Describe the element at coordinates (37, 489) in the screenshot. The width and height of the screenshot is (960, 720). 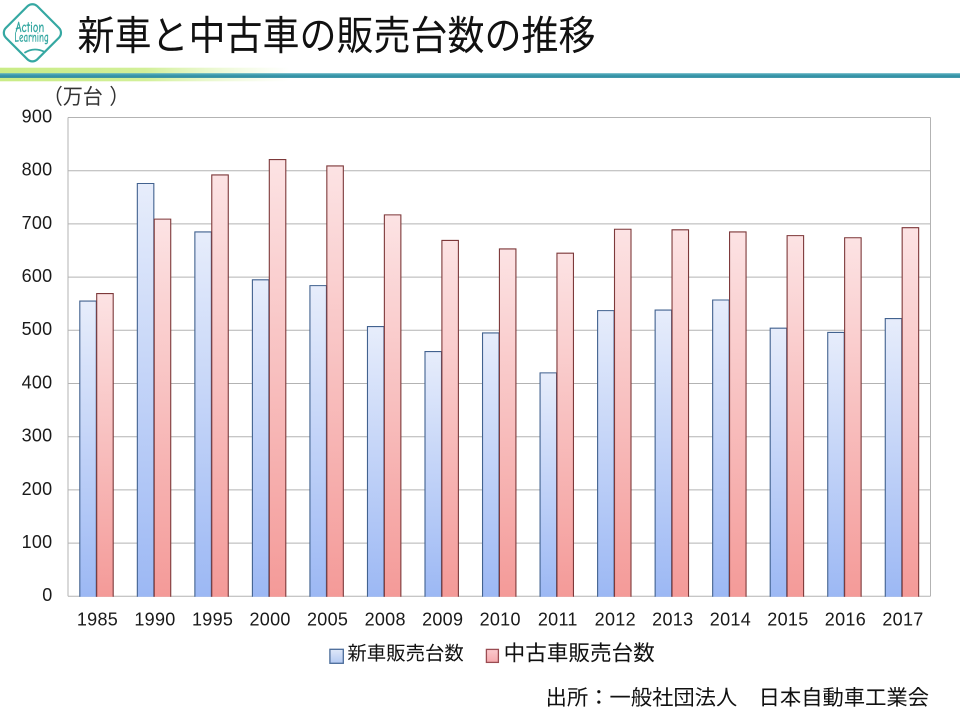
I see `svg-text: 200` at that location.